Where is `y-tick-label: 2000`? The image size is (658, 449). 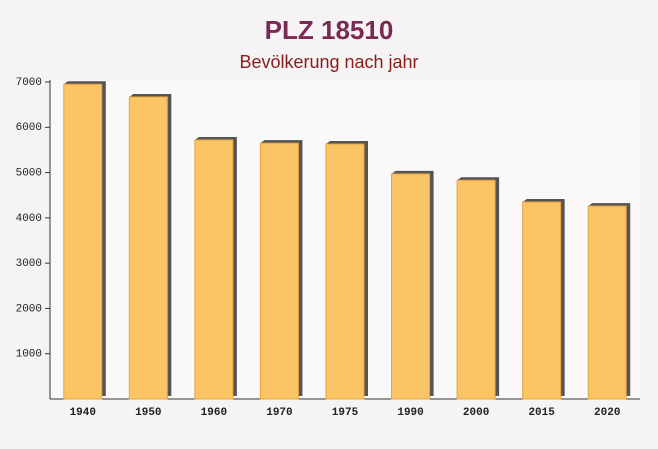 y-tick-label: 2000 is located at coordinates (29, 309).